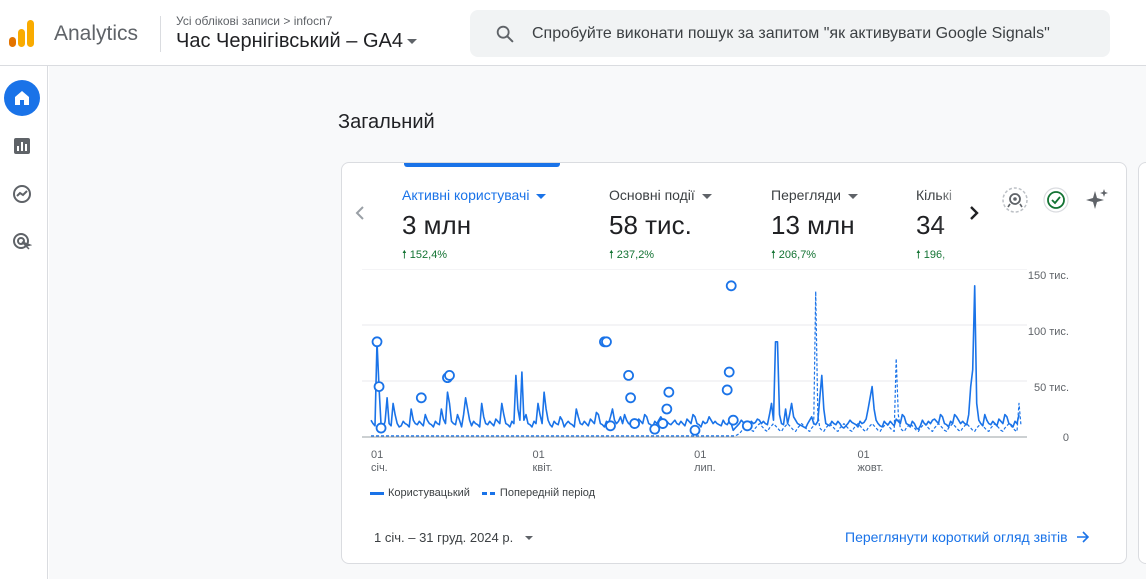 This screenshot has width=1146, height=579. I want to click on home-icon, so click(22, 98).